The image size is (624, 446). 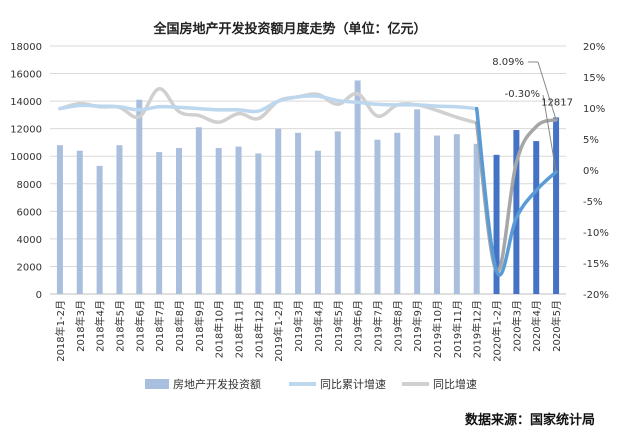 What do you see at coordinates (556, 326) in the screenshot?
I see `x-tick-label: 2020年5月` at bounding box center [556, 326].